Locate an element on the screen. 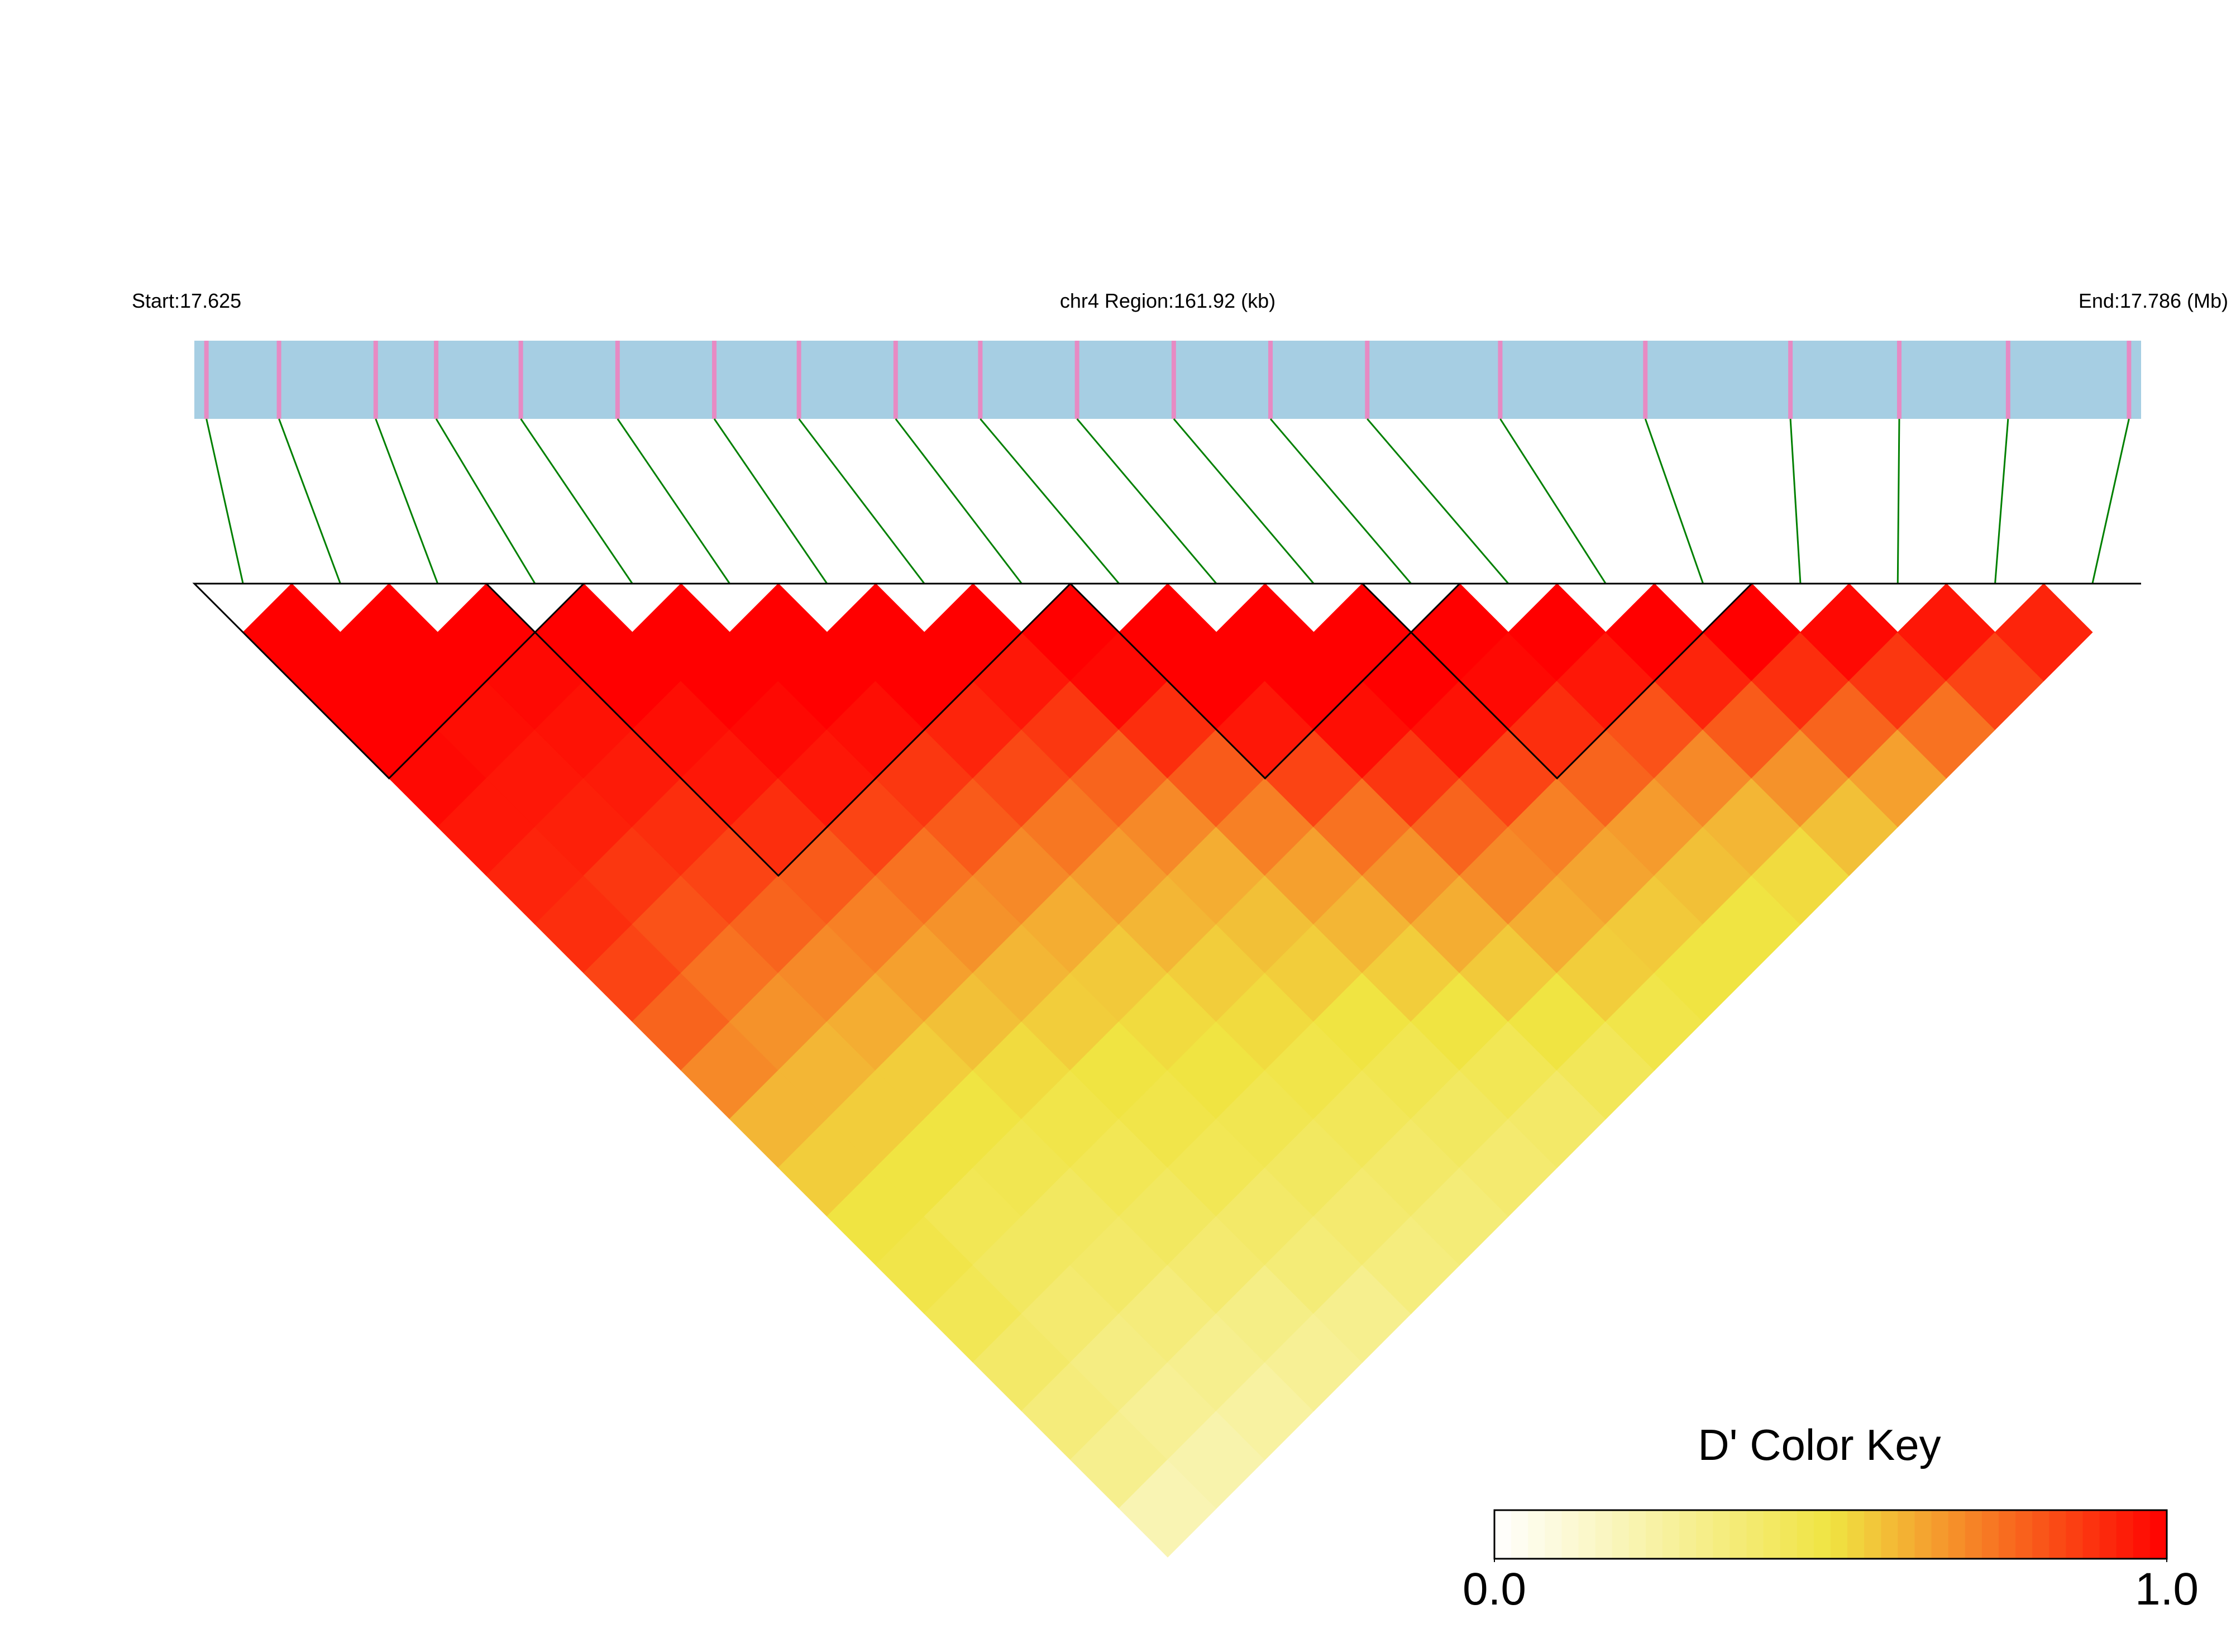  ld-cell is located at coordinates (2043, 632).